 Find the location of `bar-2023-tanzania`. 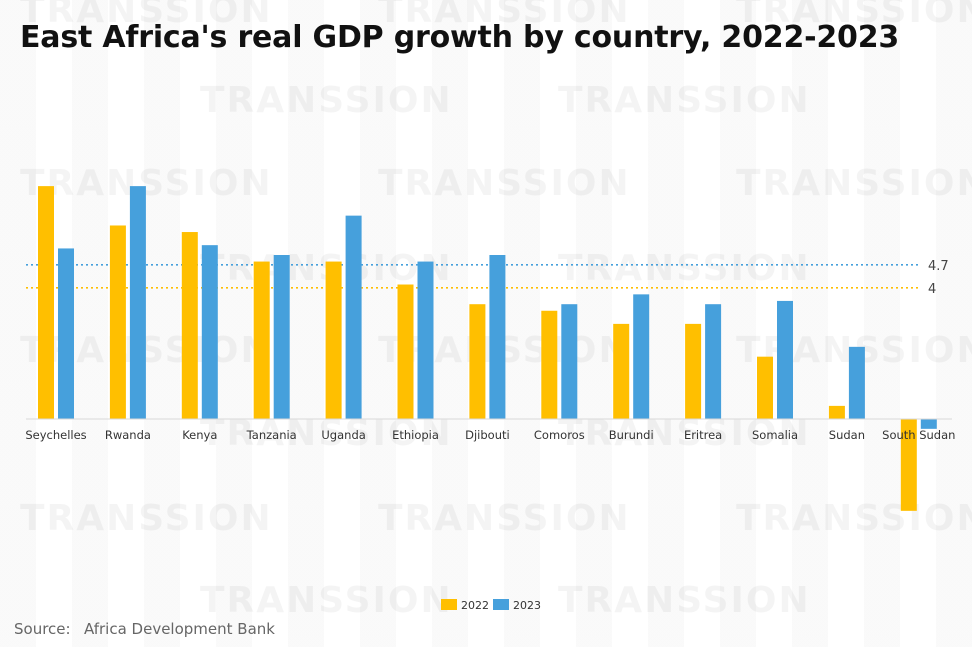

bar-2023-tanzania is located at coordinates (281, 337).